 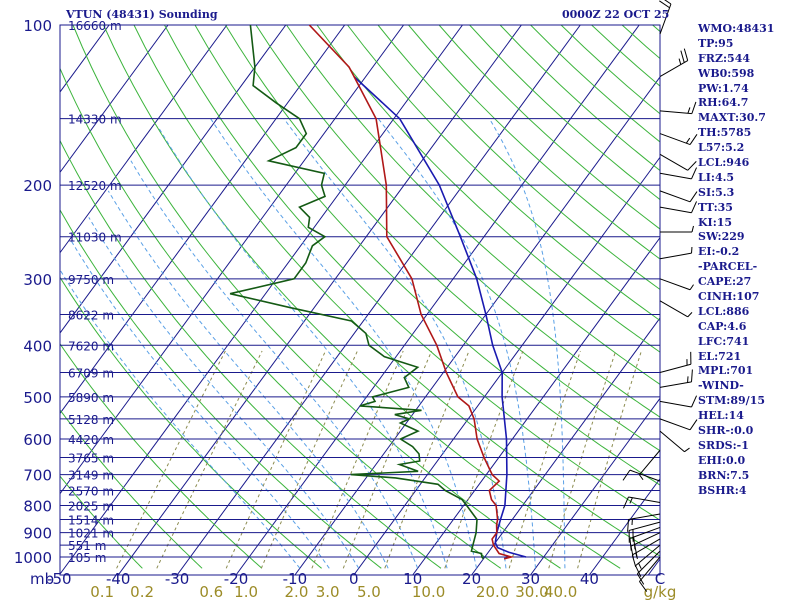 I want to click on index-item: LI:4.5, so click(x=716, y=177).